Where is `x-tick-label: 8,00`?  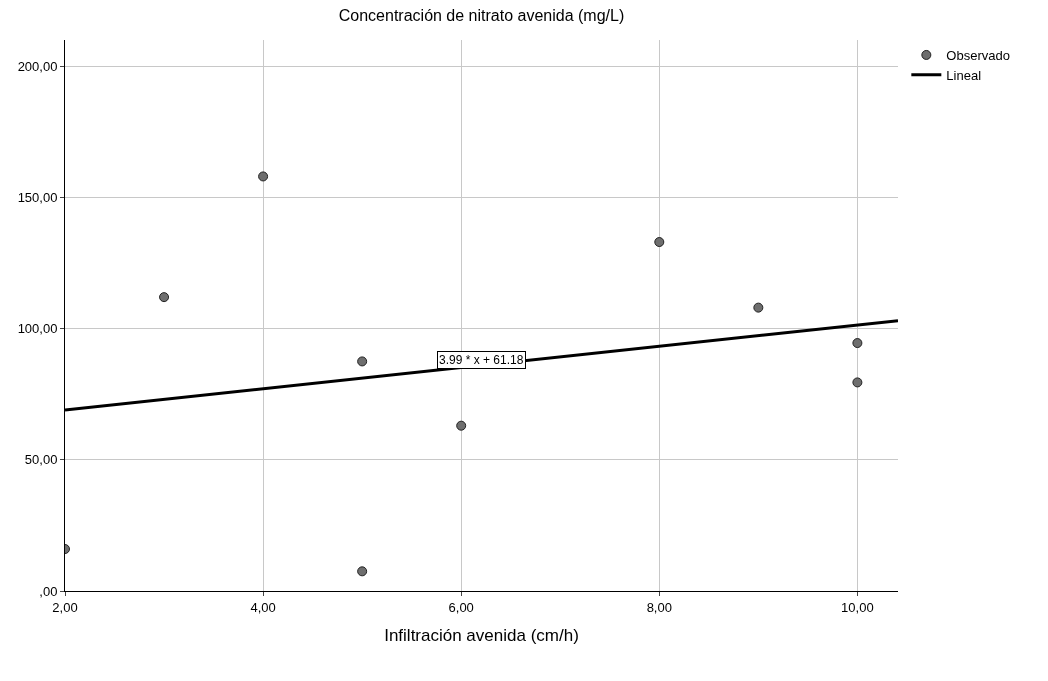
x-tick-label: 8,00 is located at coordinates (659, 607).